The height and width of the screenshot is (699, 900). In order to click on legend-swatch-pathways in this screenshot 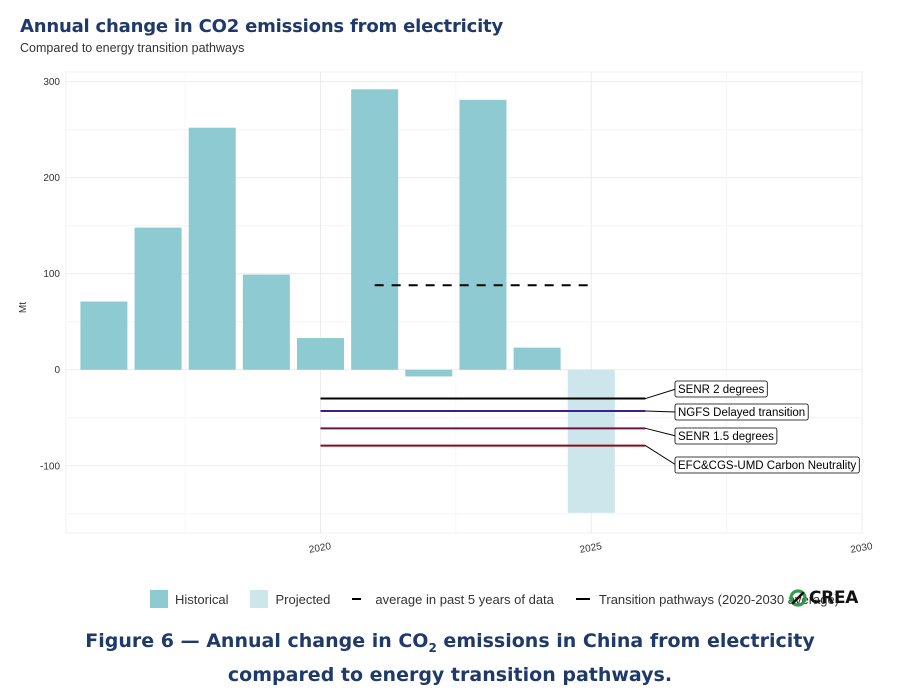, I will do `click(582, 599)`.